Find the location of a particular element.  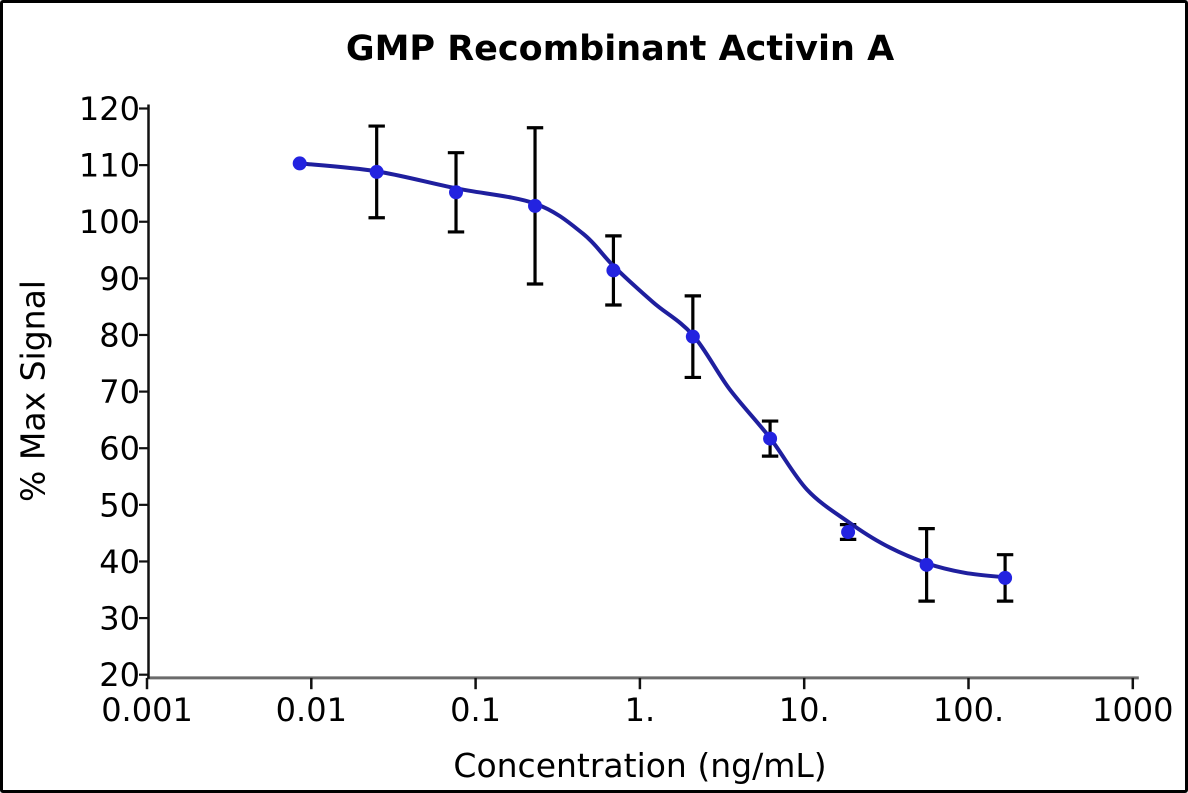

y-tick-label: 100 is located at coordinates (109, 222).